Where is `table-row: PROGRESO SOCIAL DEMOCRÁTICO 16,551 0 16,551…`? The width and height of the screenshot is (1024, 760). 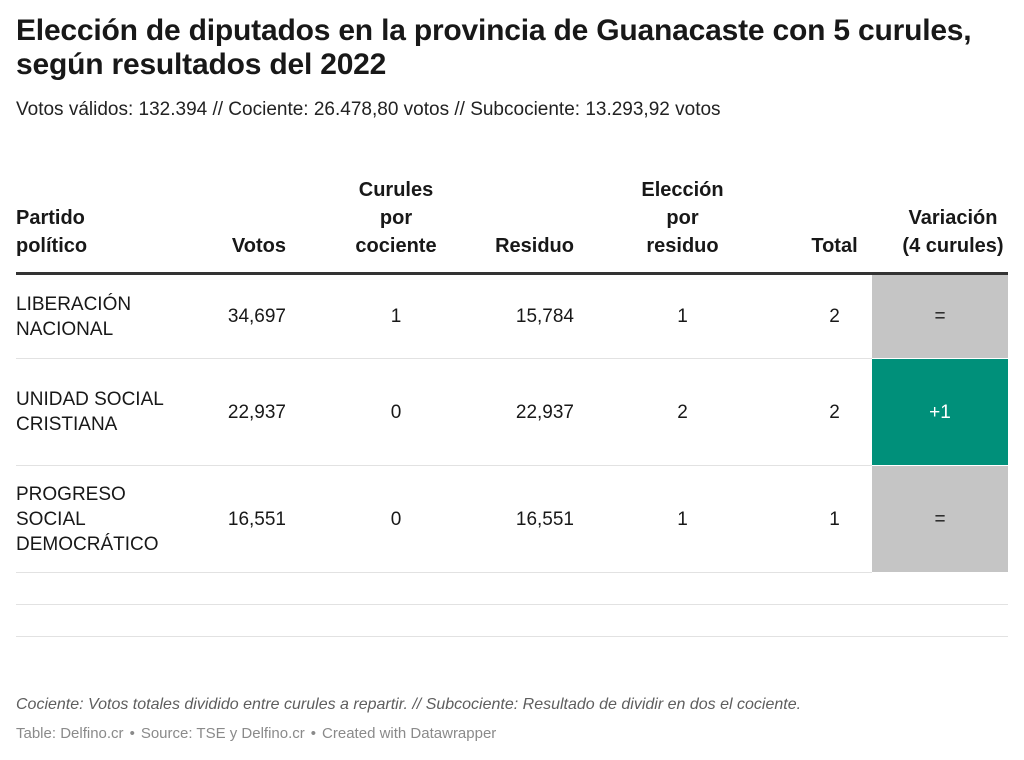
table-row: PROGRESO SOCIAL DEMOCRÁTICO 16,551 0 16,551… is located at coordinates (512, 519).